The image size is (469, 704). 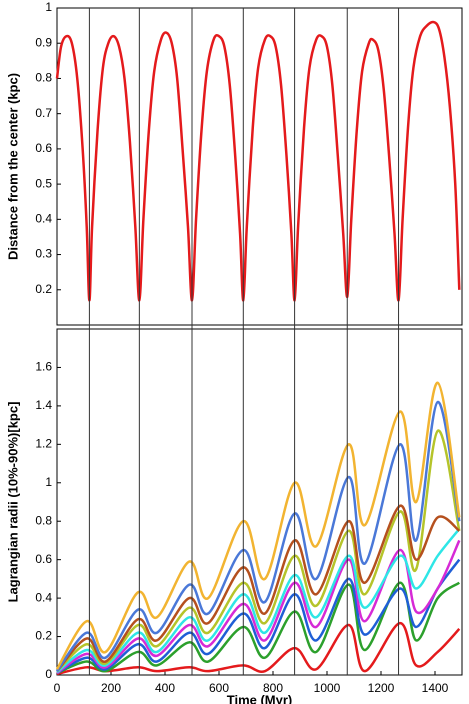 What do you see at coordinates (43, 113) in the screenshot?
I see `y-tick-label: 0.7` at bounding box center [43, 113].